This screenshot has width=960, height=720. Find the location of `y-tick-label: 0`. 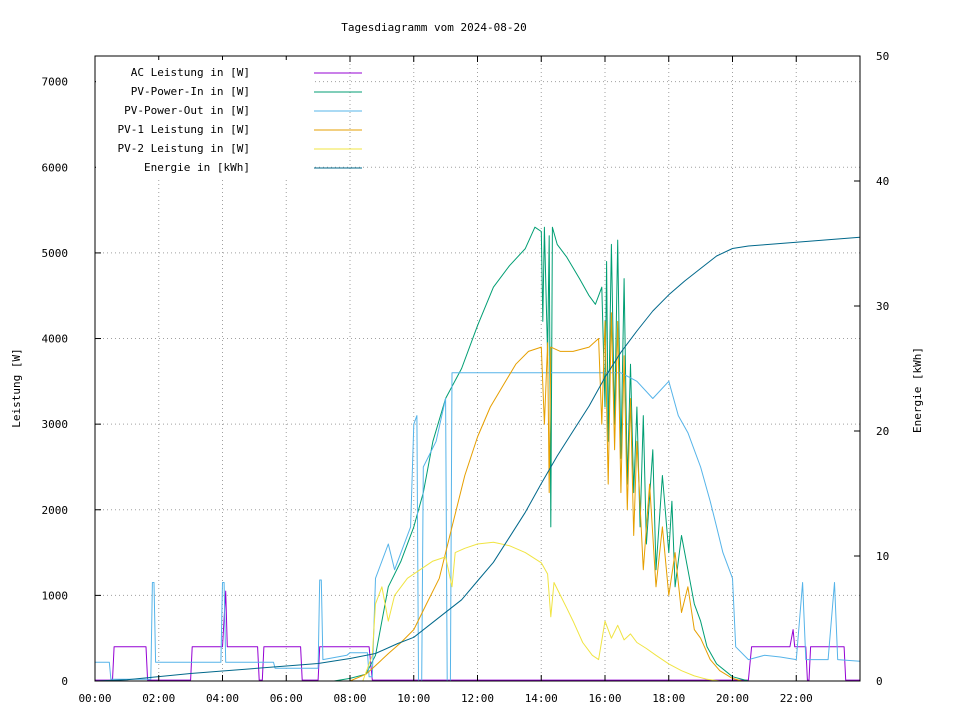

y-tick-label: 0 is located at coordinates (64, 681).